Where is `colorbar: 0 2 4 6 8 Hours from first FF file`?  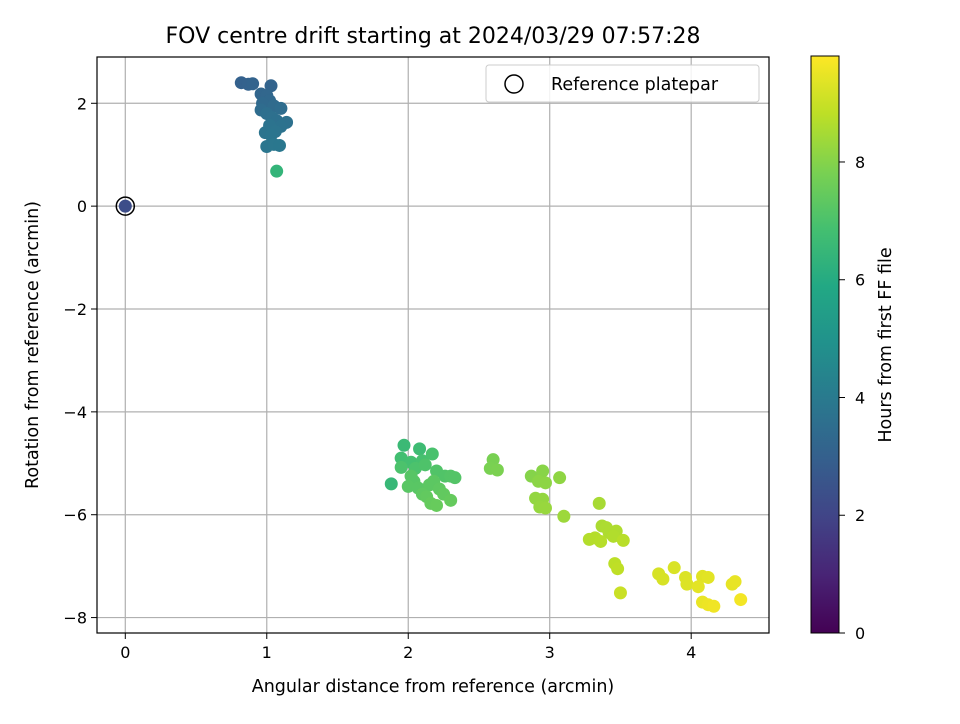 colorbar: 0 2 4 6 8 Hours from first FF file is located at coordinates (853, 349).